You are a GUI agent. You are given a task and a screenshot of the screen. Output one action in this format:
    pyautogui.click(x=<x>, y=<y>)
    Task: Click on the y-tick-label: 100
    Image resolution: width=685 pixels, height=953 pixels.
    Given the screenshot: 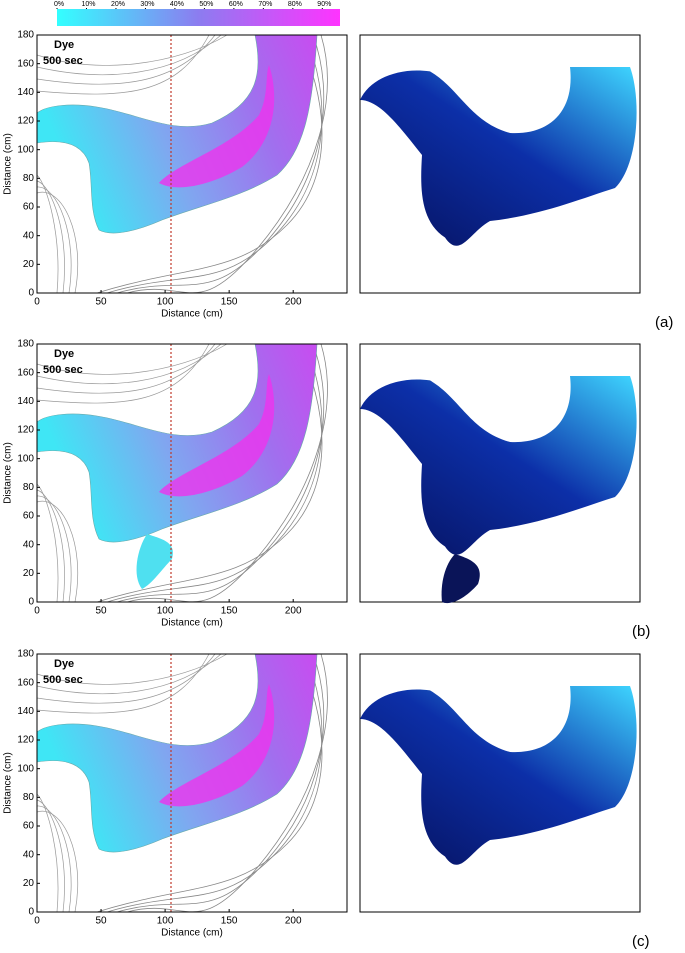 What is the action you would take?
    pyautogui.click(x=25, y=149)
    